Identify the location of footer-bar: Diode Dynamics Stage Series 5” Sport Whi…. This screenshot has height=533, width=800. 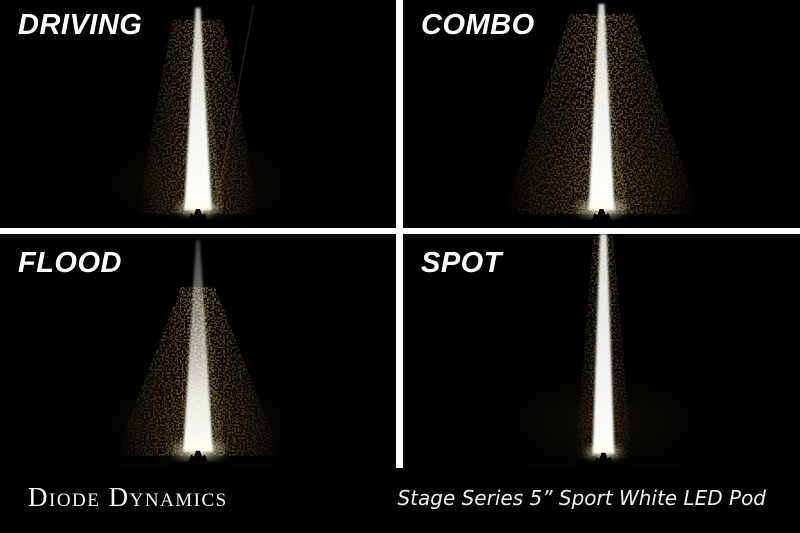
(400, 500).